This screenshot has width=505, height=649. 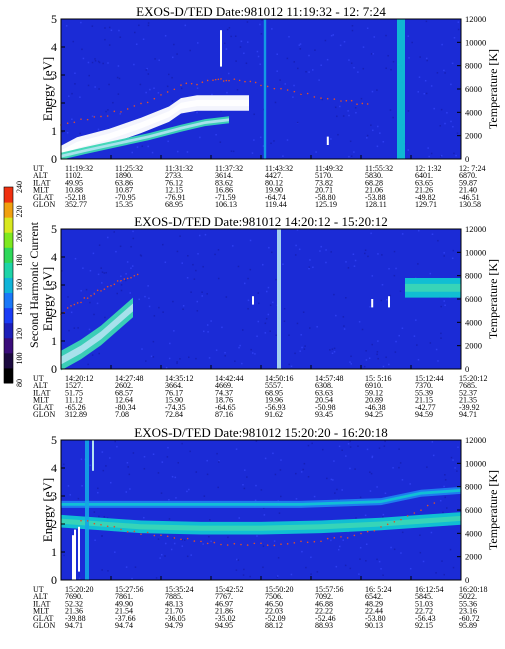 I want to click on orbit-cell: 11:31:32, so click(x=179, y=168).